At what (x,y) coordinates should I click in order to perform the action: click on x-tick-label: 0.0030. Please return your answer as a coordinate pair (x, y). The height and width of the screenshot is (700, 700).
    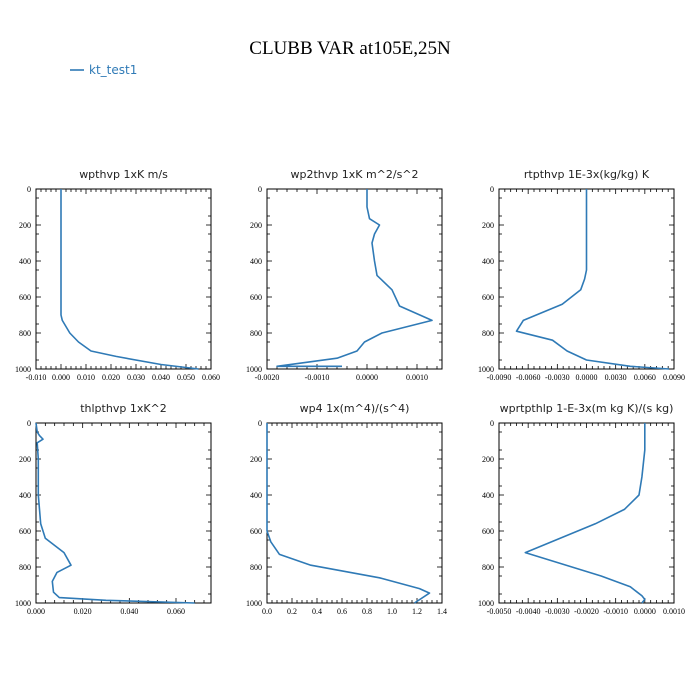
    Looking at the image, I should click on (616, 377).